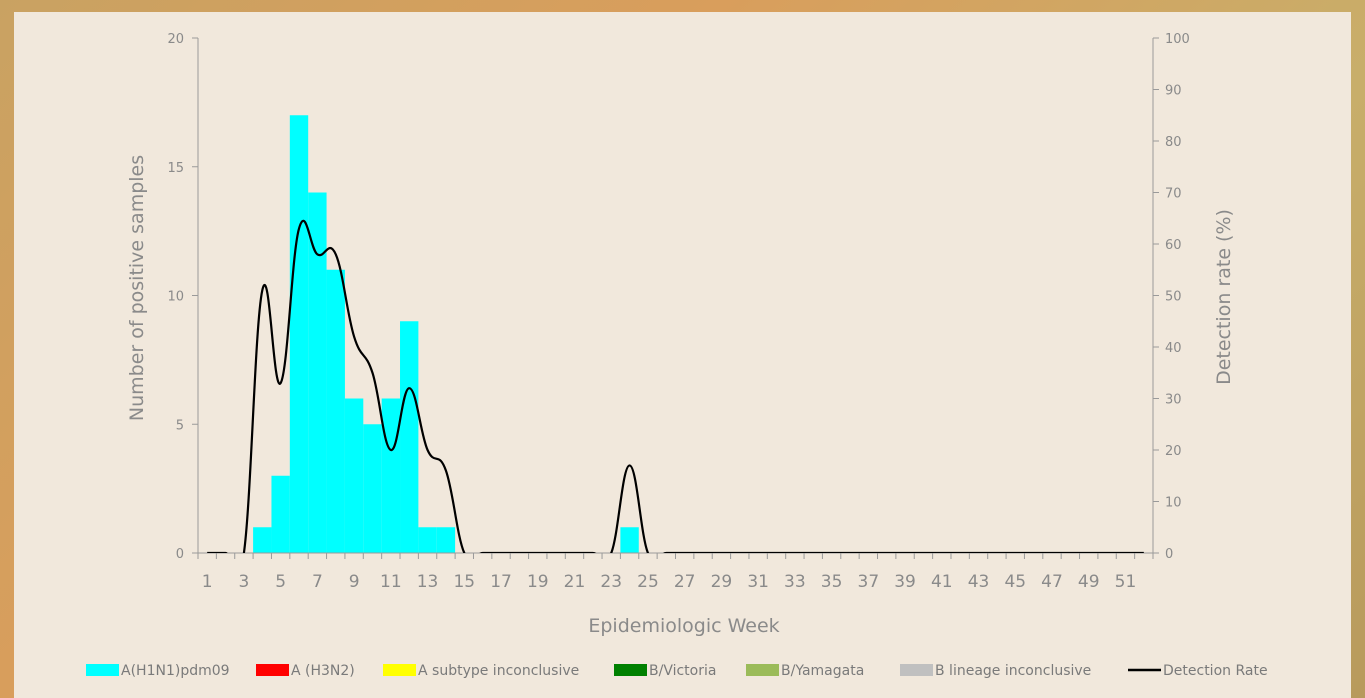  What do you see at coordinates (611, 582) in the screenshot?
I see `x-tick-label: 23` at bounding box center [611, 582].